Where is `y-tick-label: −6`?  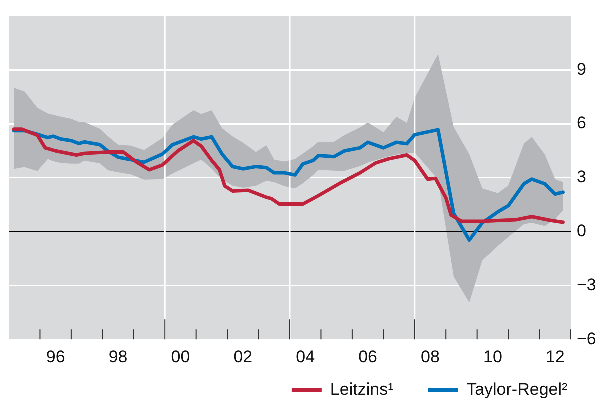
y-tick-label: −6 is located at coordinates (586, 338).